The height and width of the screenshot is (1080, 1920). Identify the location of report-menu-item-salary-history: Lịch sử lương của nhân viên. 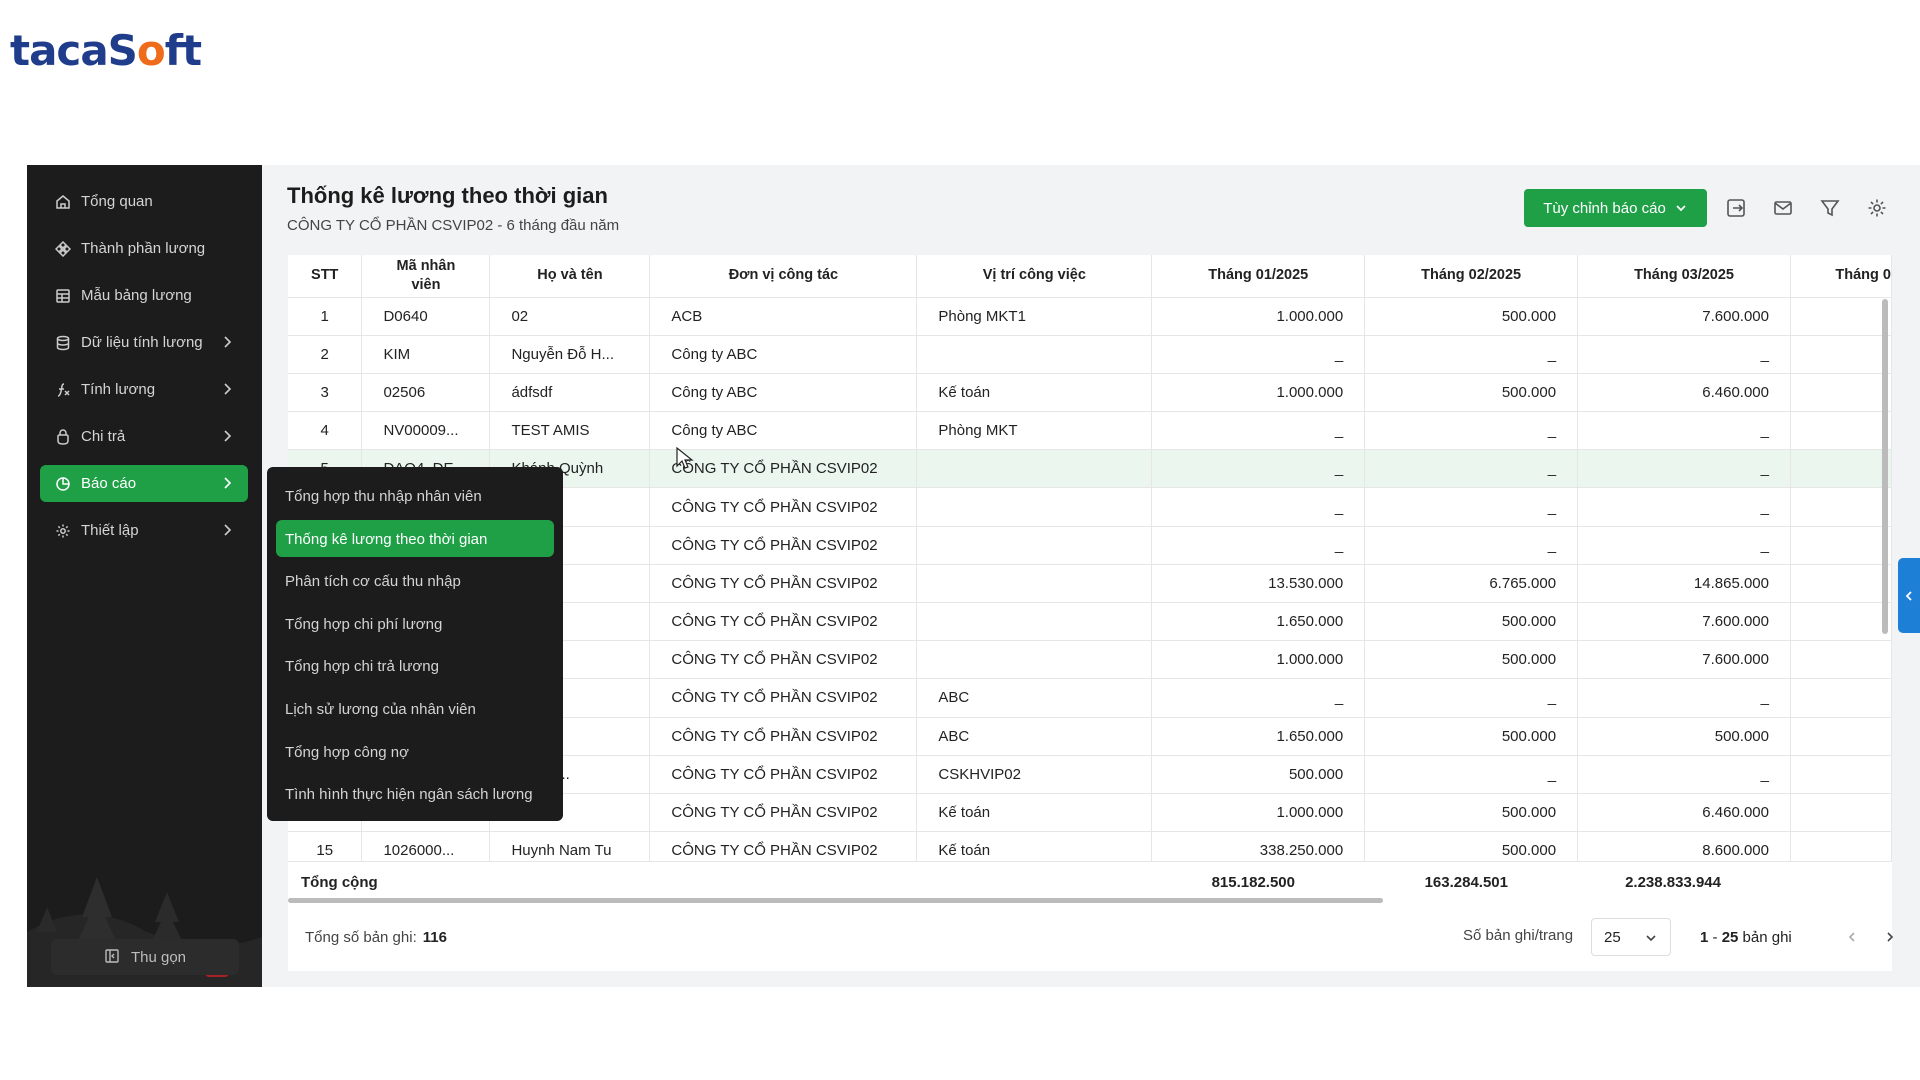
(380, 709).